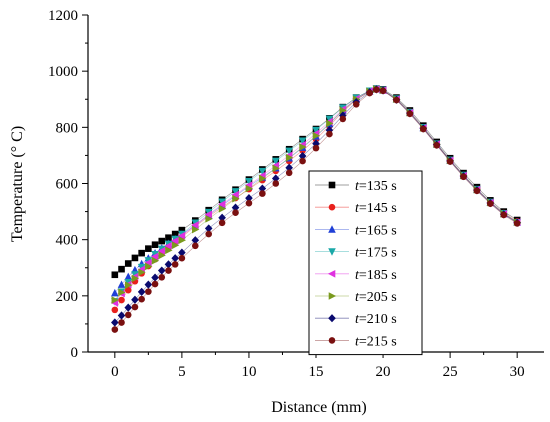 The image size is (550, 422). What do you see at coordinates (248, 372) in the screenshot?
I see `x-tick-label: 10` at bounding box center [248, 372].